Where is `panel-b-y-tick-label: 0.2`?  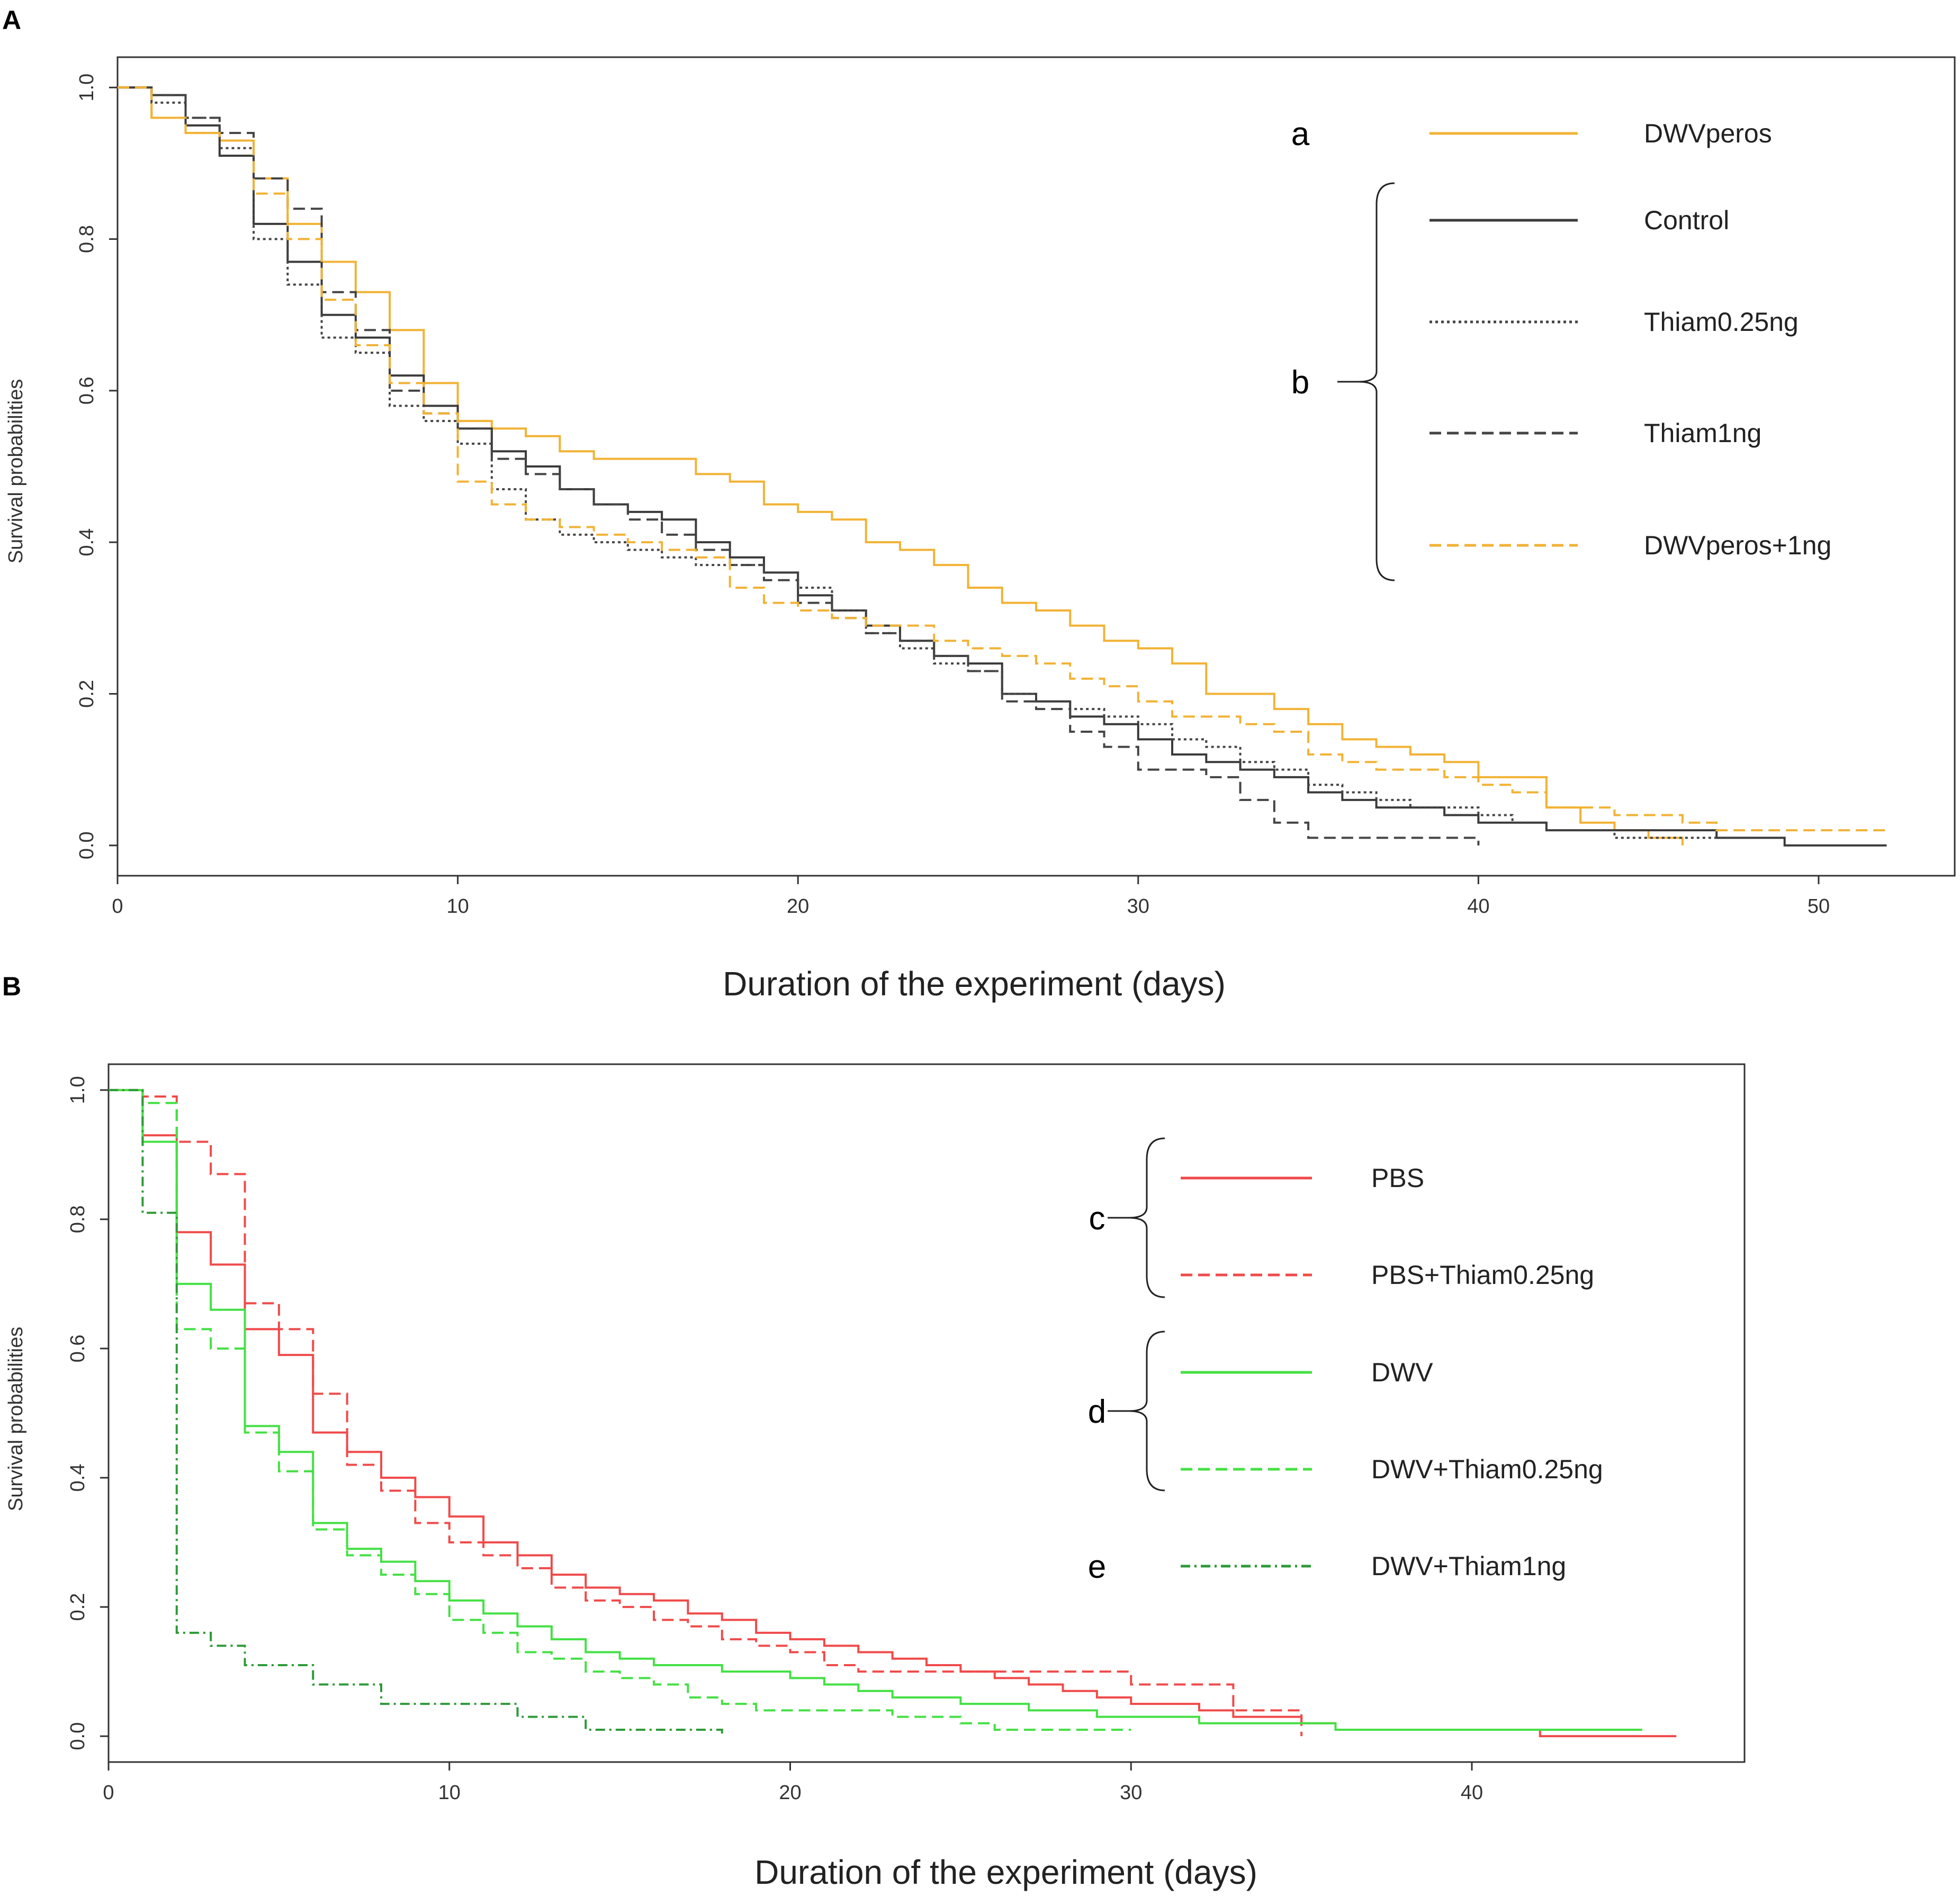
panel-b-y-tick-label: 0.2 is located at coordinates (78, 1607).